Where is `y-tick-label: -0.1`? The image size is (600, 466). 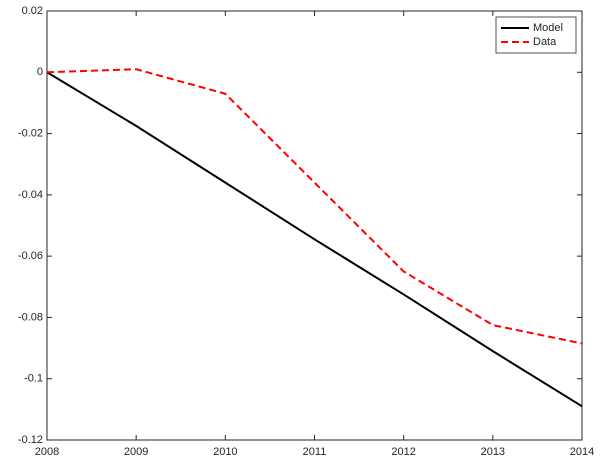
y-tick-label: -0.1 is located at coordinates (33, 379).